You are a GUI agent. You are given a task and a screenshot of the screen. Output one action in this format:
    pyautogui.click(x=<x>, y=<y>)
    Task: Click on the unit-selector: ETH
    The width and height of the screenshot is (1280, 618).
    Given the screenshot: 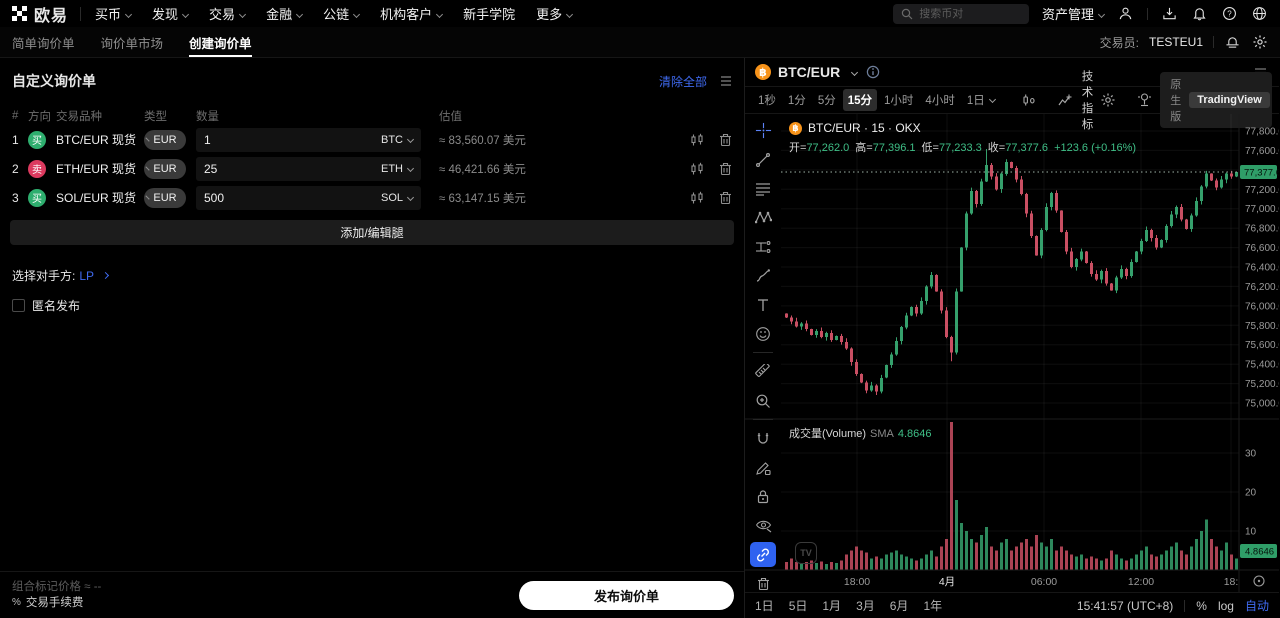 What is the action you would take?
    pyautogui.click(x=398, y=169)
    